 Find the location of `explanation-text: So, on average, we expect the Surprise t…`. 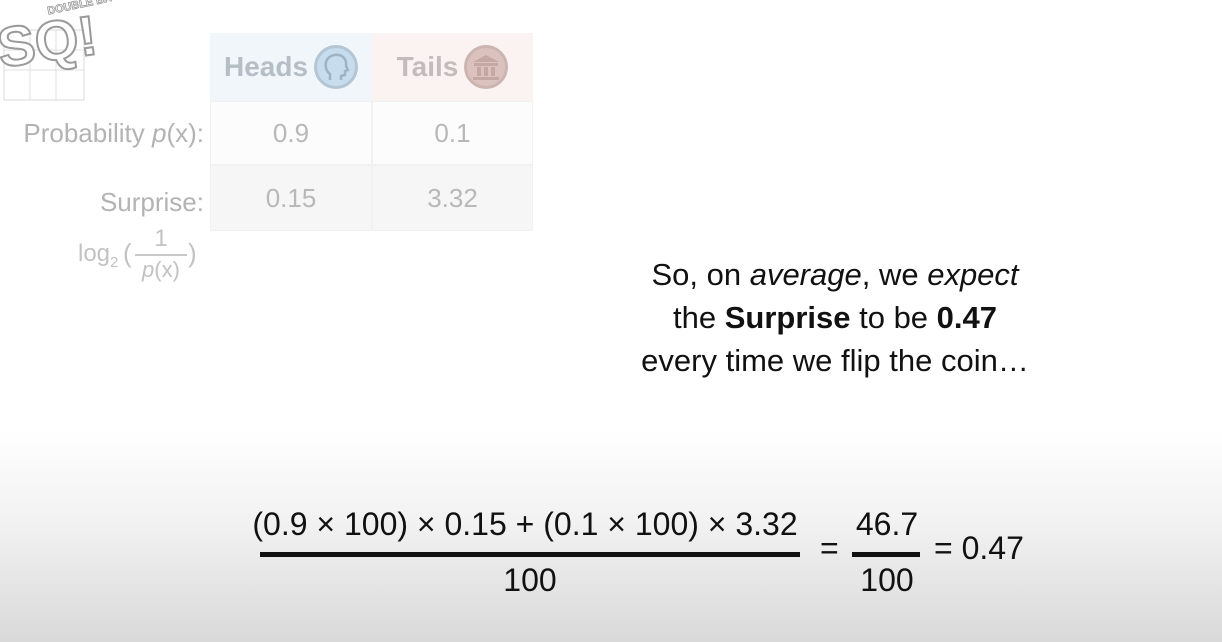

explanation-text: So, on average, we expect the Surprise t… is located at coordinates (835, 317).